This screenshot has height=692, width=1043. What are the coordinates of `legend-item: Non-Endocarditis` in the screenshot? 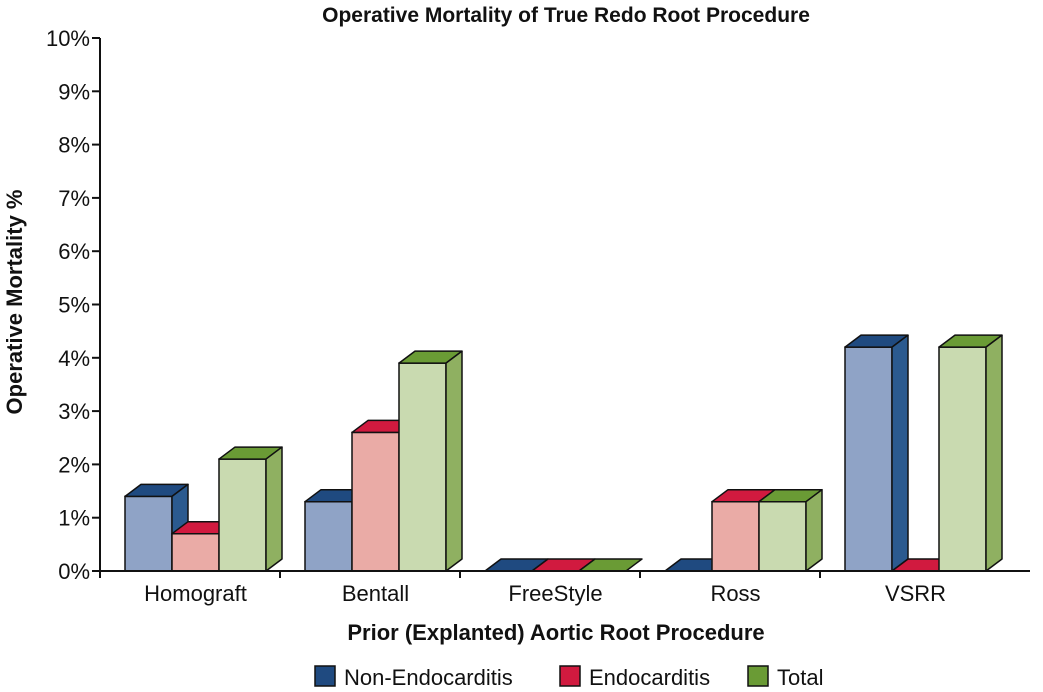 It's located at (413, 677).